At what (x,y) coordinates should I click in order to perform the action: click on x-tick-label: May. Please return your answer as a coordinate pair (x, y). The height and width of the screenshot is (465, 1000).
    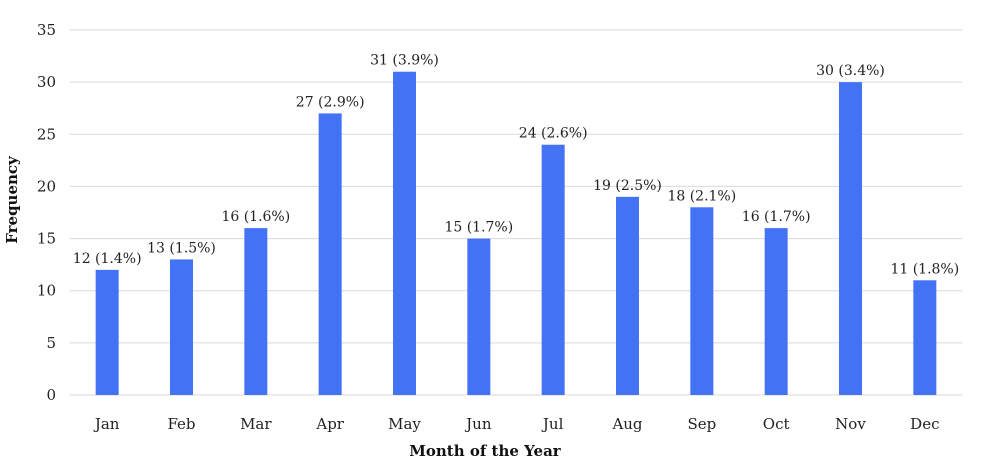
    Looking at the image, I should click on (404, 424).